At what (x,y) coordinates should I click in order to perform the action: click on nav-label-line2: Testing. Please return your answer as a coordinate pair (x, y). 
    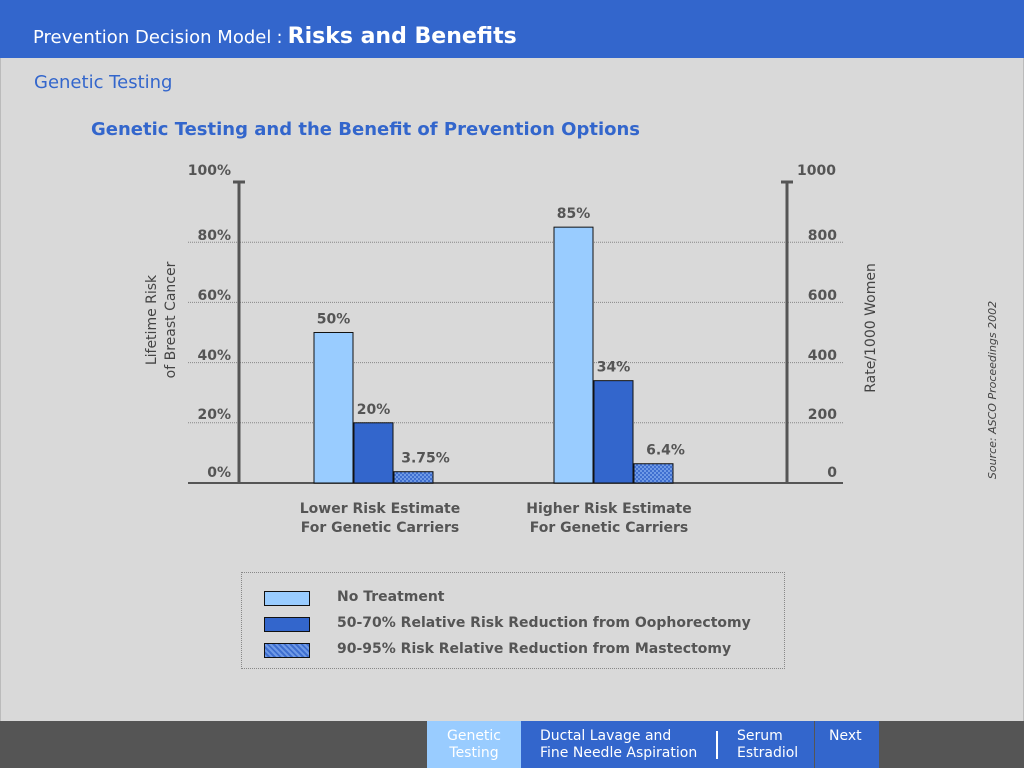
    Looking at the image, I should click on (474, 753).